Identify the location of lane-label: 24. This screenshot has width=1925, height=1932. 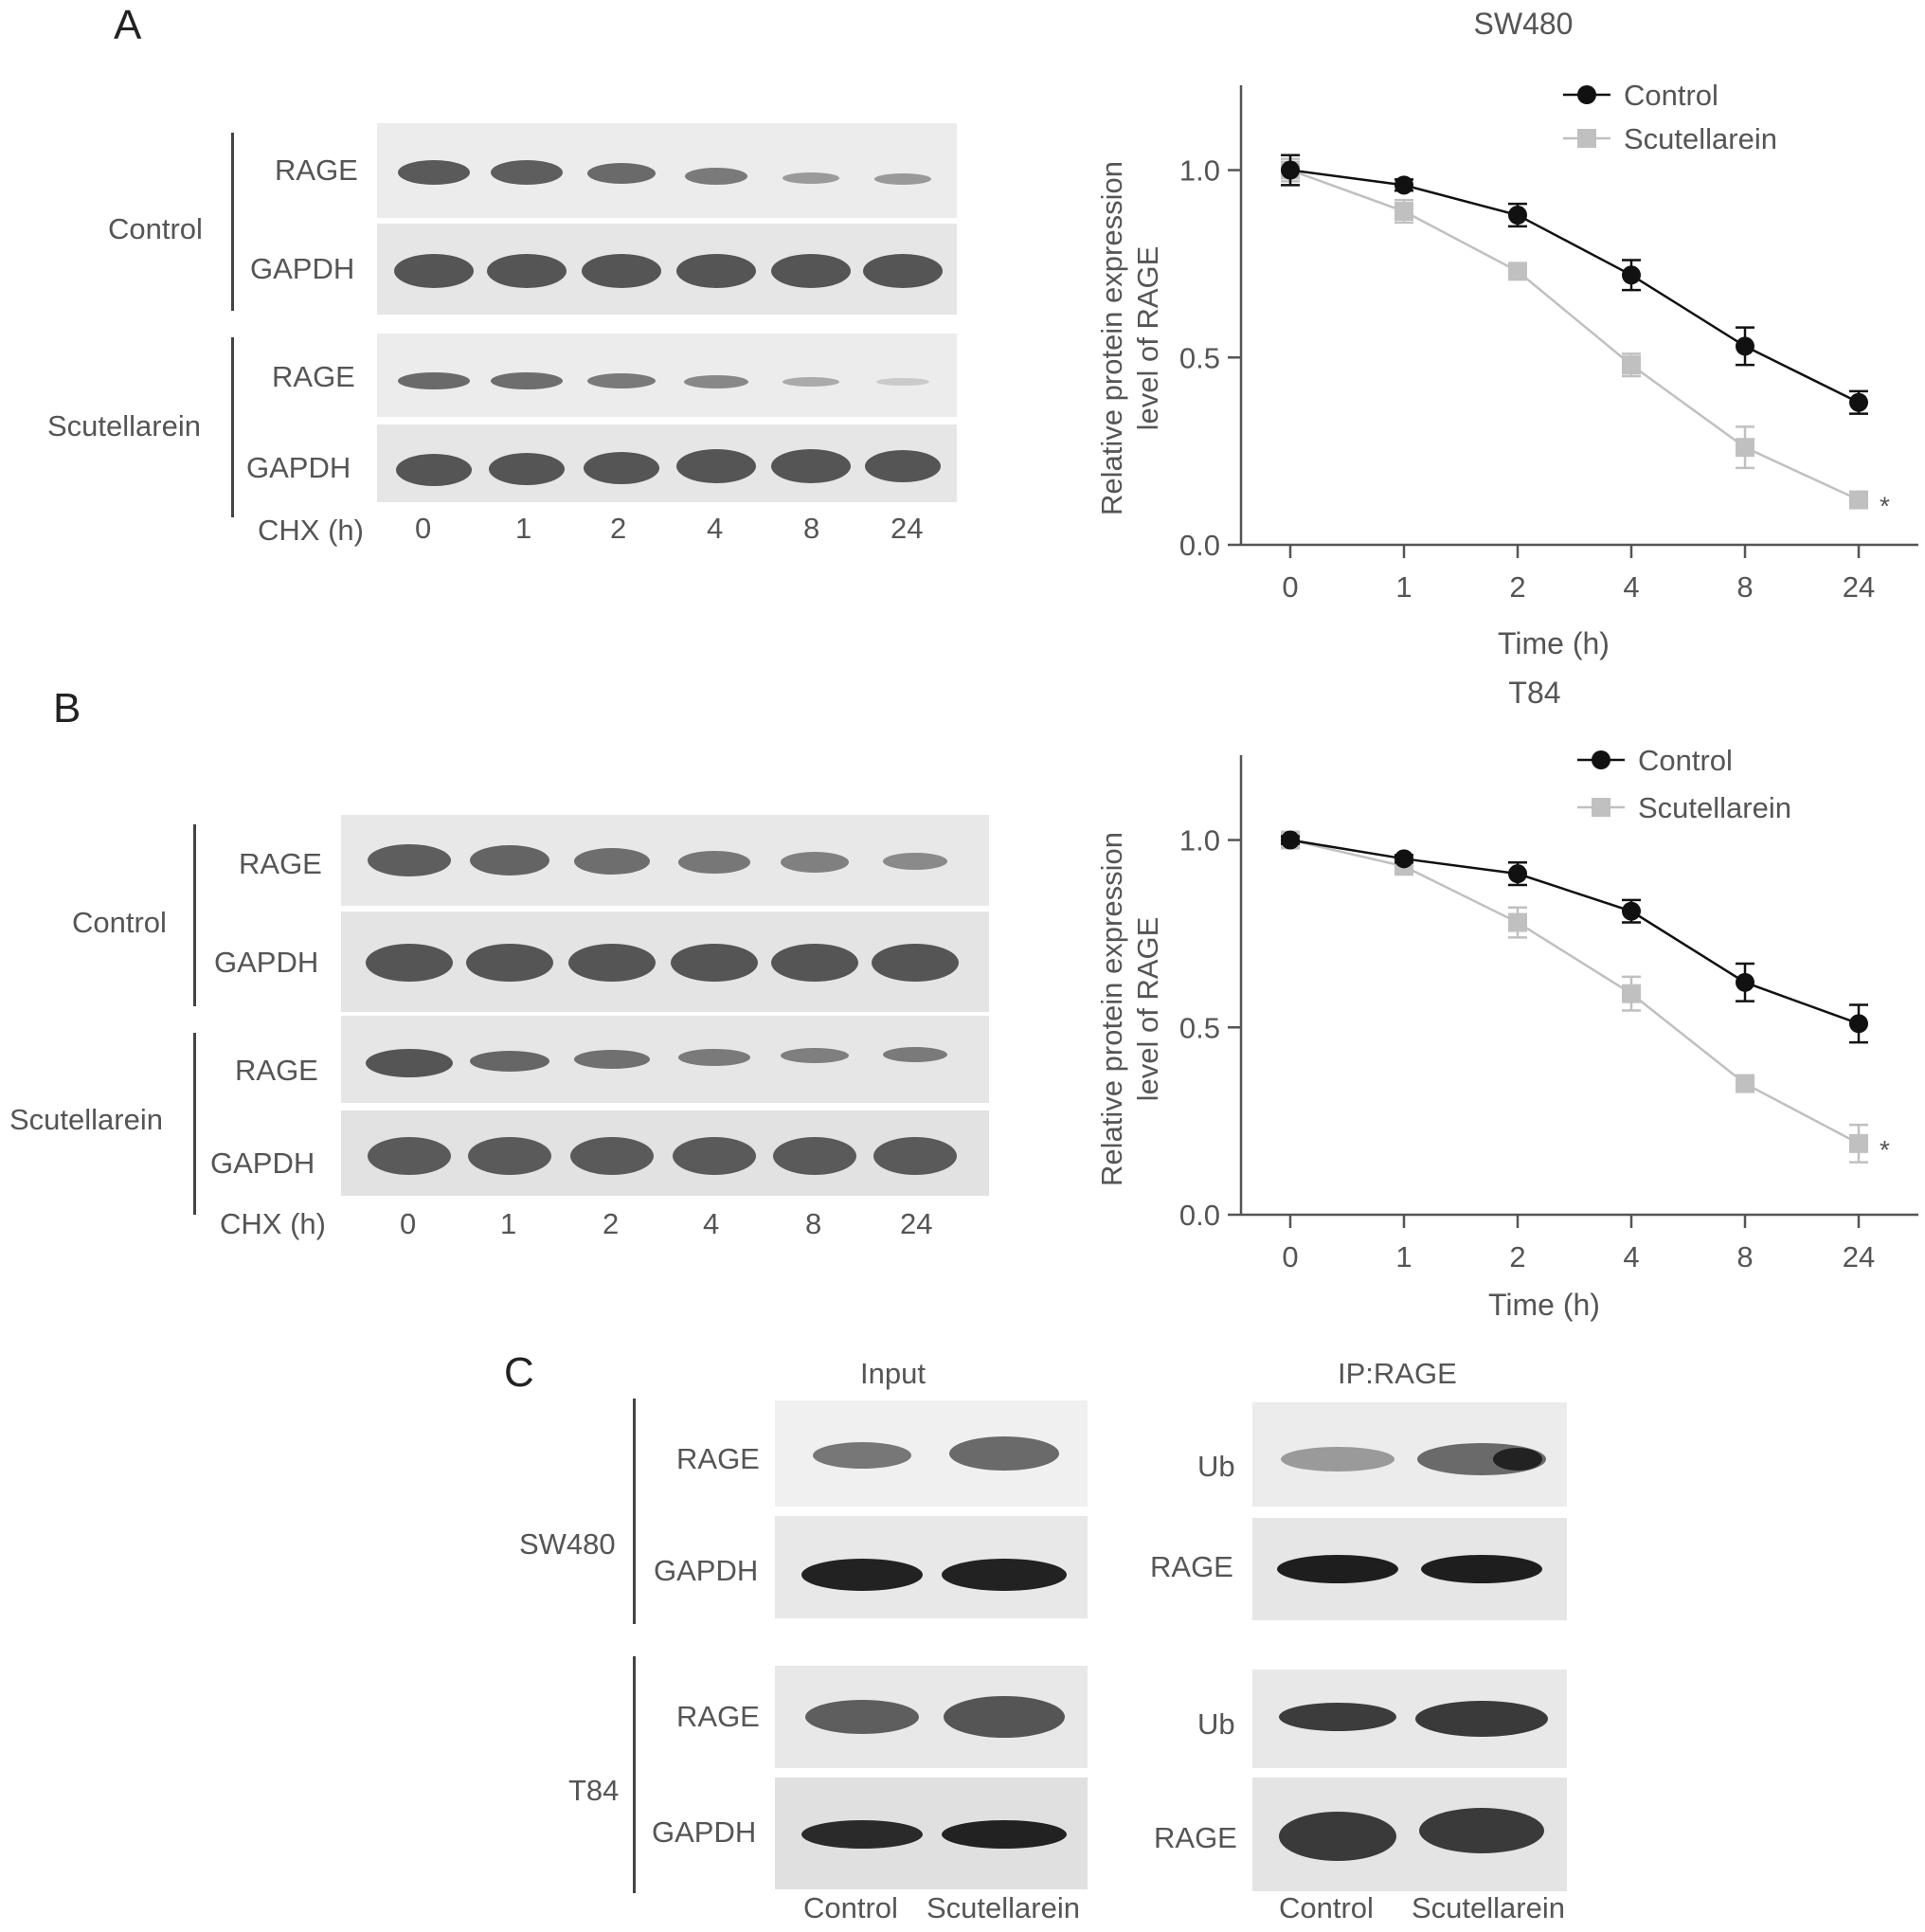
(916, 1223).